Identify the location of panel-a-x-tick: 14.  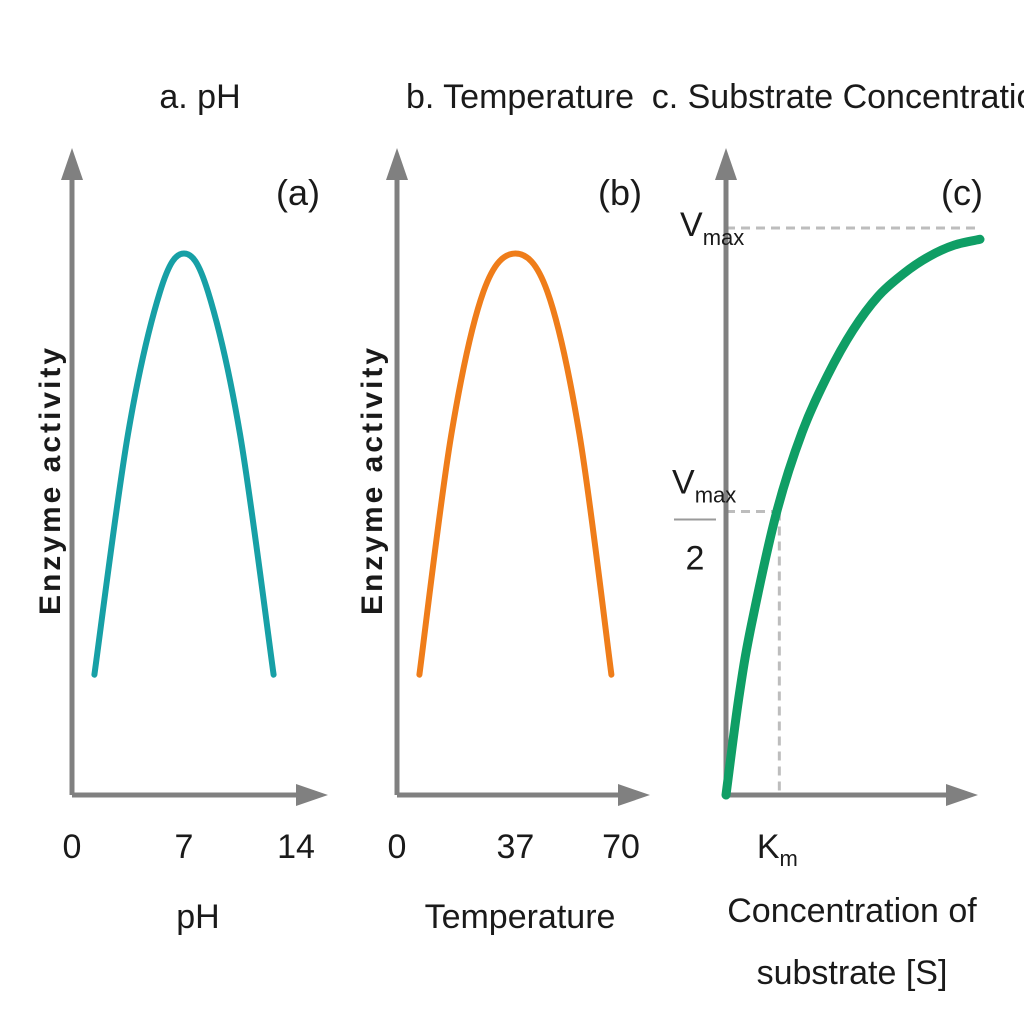
(296, 847).